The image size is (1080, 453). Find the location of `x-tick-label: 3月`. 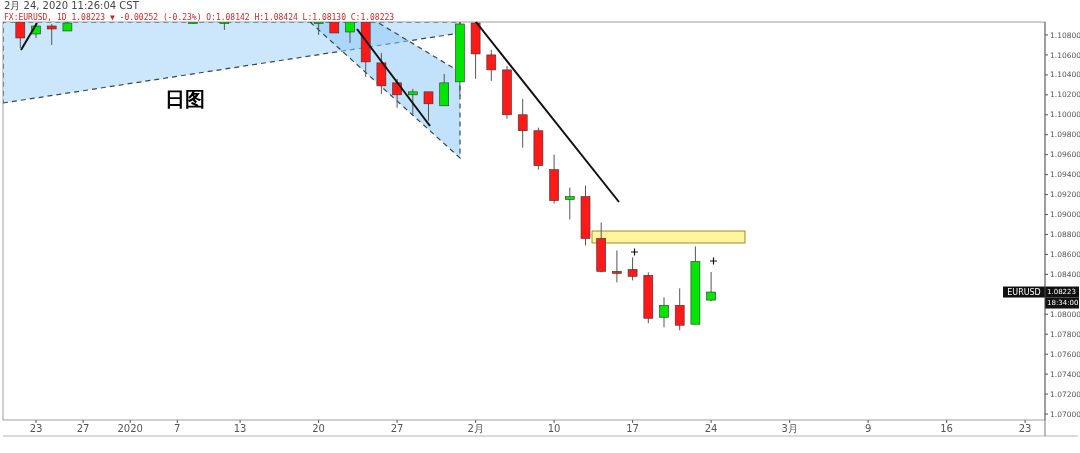

x-tick-label: 3月 is located at coordinates (789, 428).